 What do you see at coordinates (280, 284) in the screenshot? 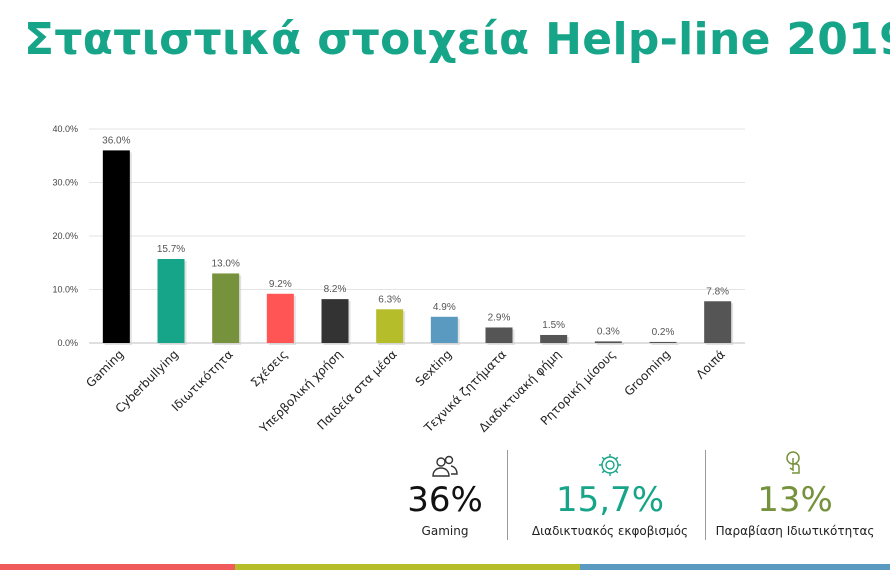
I see `data-label: 9.2%` at bounding box center [280, 284].